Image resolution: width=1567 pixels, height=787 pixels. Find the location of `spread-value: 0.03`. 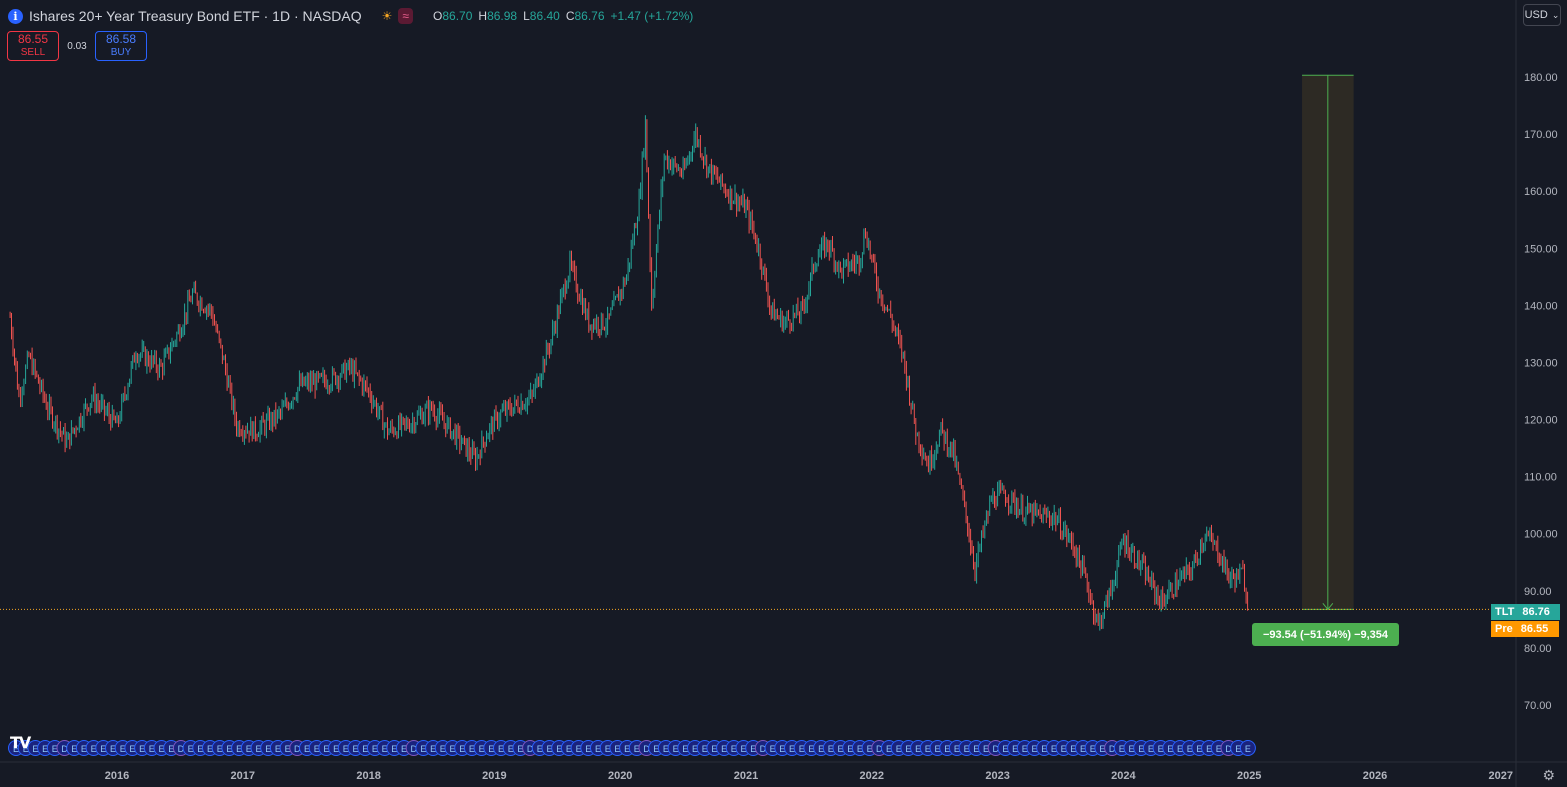

spread-value: 0.03 is located at coordinates (77, 46).